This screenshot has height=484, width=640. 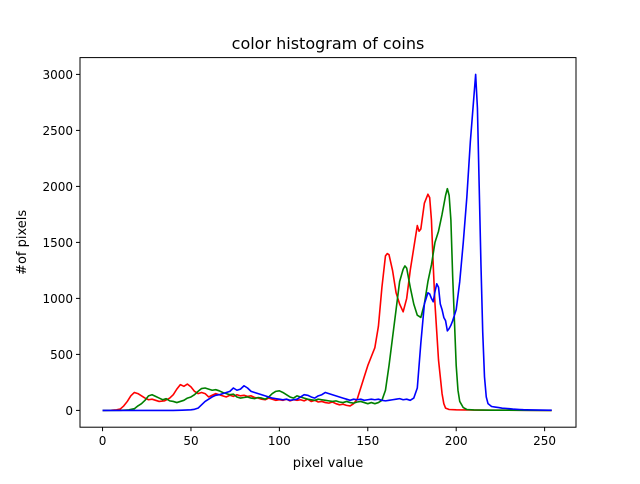 I want to click on y-tick-label: 1000, so click(x=57, y=299).